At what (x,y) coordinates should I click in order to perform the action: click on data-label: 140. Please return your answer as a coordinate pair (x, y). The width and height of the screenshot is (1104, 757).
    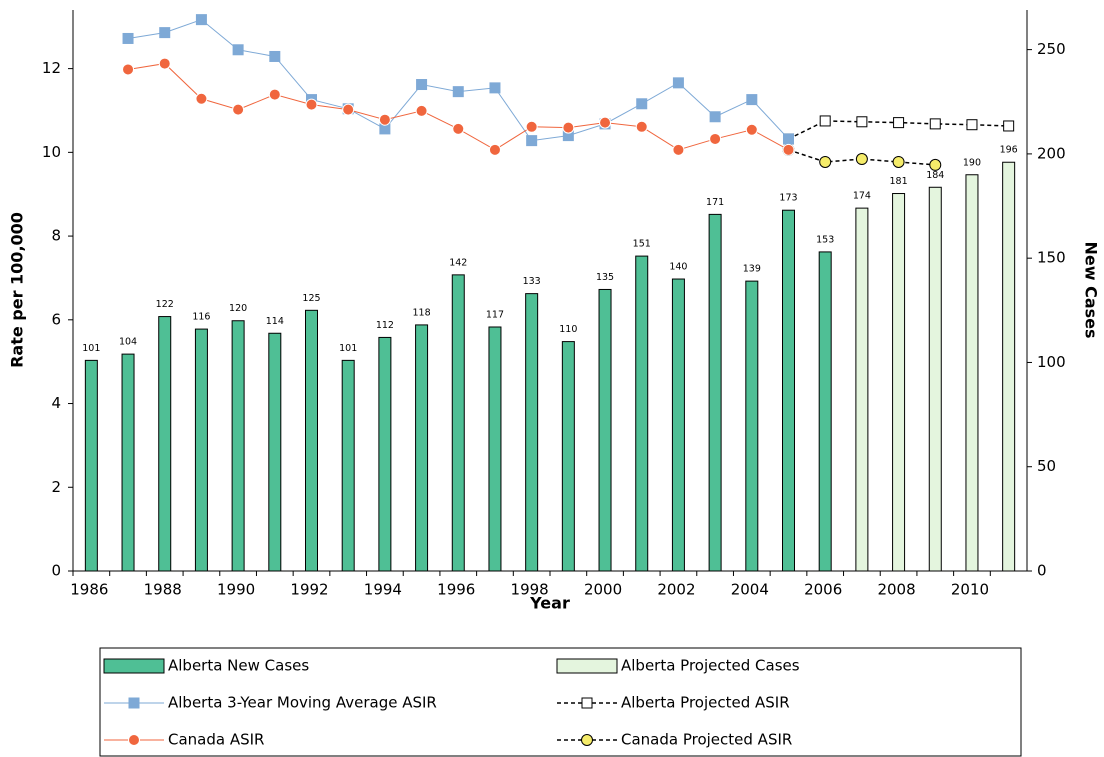
    Looking at the image, I should click on (678, 267).